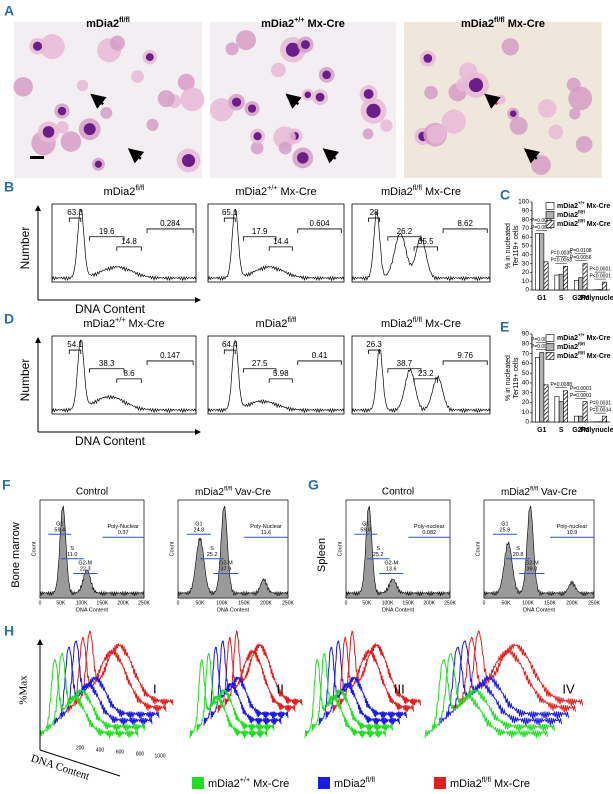  Describe the element at coordinates (107, 363) in the screenshot. I see `gate-value: 38.3` at that location.